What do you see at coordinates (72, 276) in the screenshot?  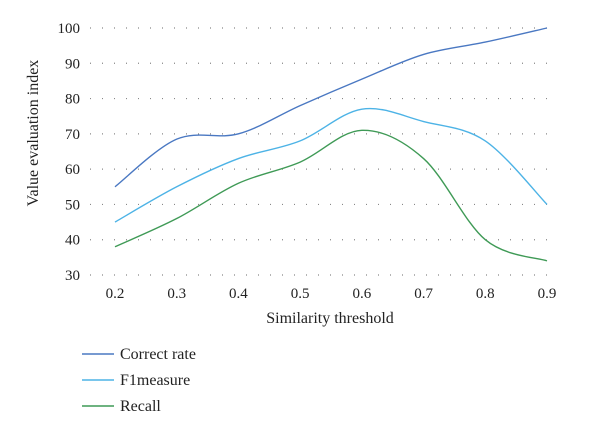 I see `y-tick-label: 30` at bounding box center [72, 276].